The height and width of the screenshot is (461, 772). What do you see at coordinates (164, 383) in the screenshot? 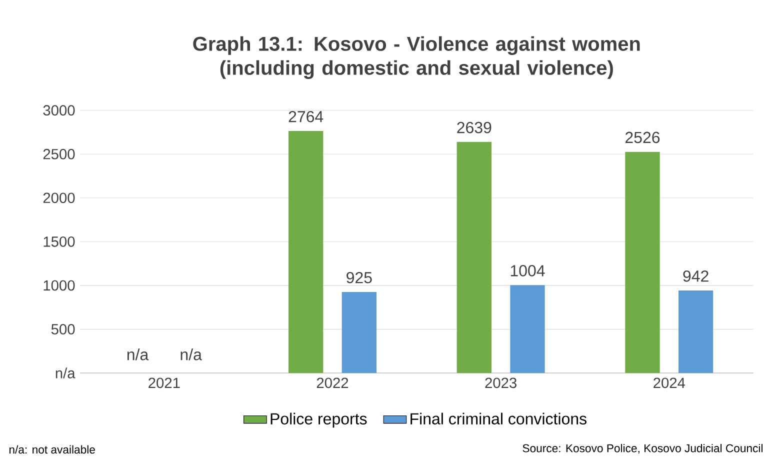
I see `x-tick-label: 2021` at bounding box center [164, 383].